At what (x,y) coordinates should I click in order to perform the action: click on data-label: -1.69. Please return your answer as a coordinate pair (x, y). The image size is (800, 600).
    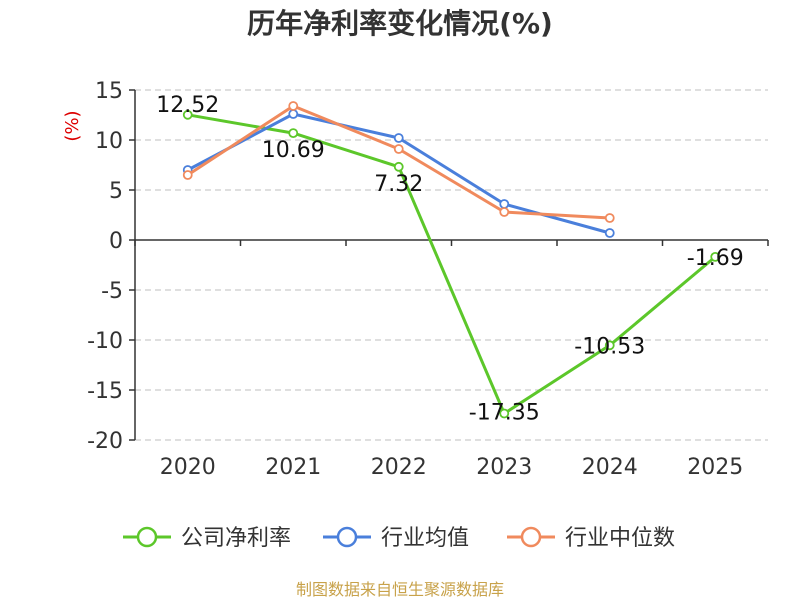
    Looking at the image, I should click on (715, 258).